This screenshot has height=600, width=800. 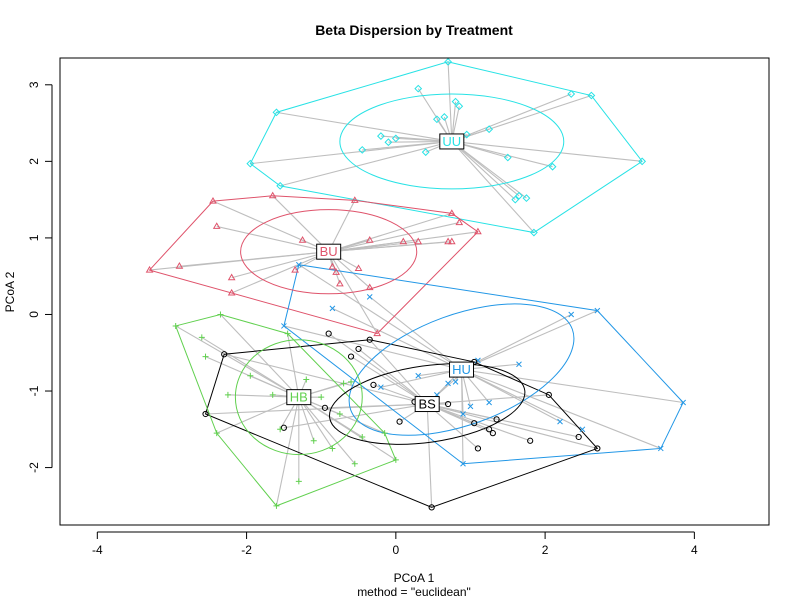 I want to click on y-axis: -2 -1 0 1 2 3, so click(x=40, y=277).